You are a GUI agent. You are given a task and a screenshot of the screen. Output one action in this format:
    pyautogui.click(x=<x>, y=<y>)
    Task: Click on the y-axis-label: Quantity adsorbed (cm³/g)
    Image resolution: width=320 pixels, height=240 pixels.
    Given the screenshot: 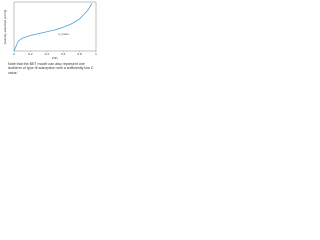 What is the action you would take?
    pyautogui.click(x=5, y=27)
    